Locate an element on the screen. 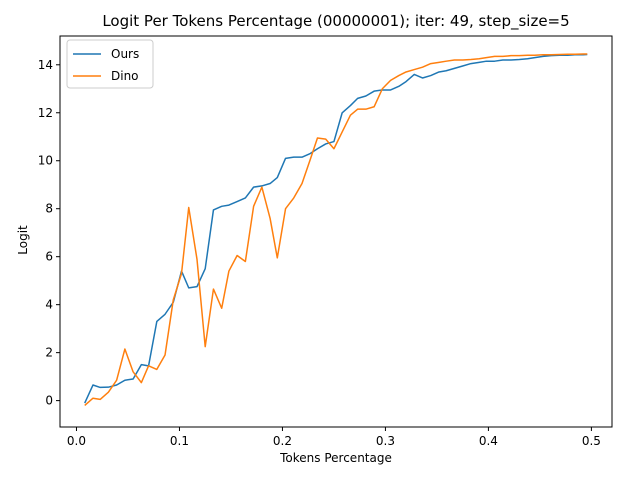 This screenshot has height=480, width=640. x-tick-label: 0.2 is located at coordinates (282, 441).